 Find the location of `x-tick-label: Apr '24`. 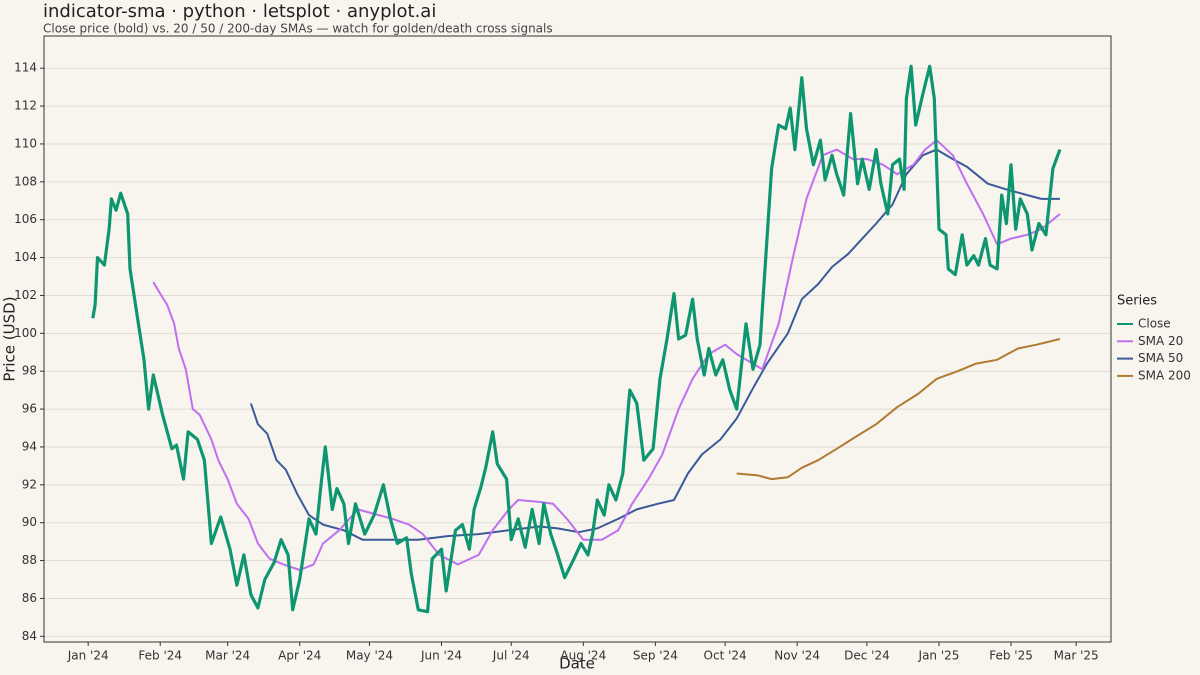

x-tick-label: Apr '24 is located at coordinates (299, 656).